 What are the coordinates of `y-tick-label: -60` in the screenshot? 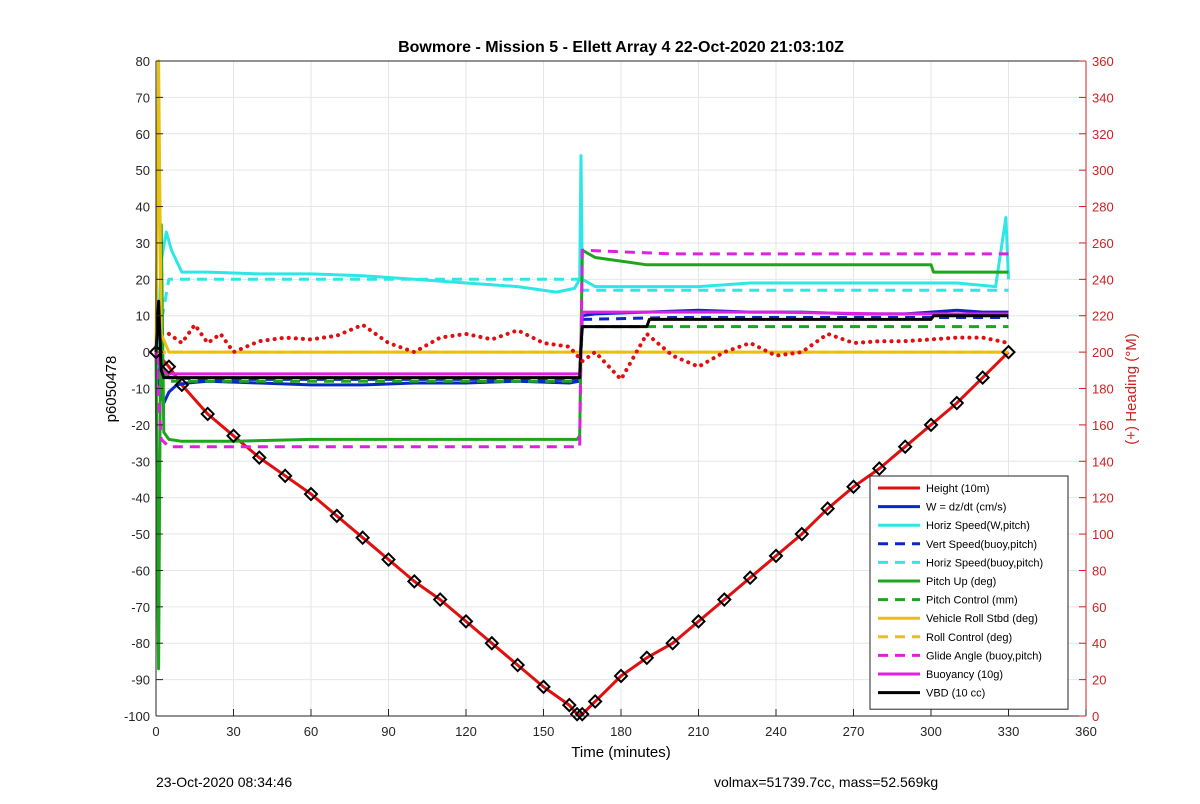 It's located at (140, 570).